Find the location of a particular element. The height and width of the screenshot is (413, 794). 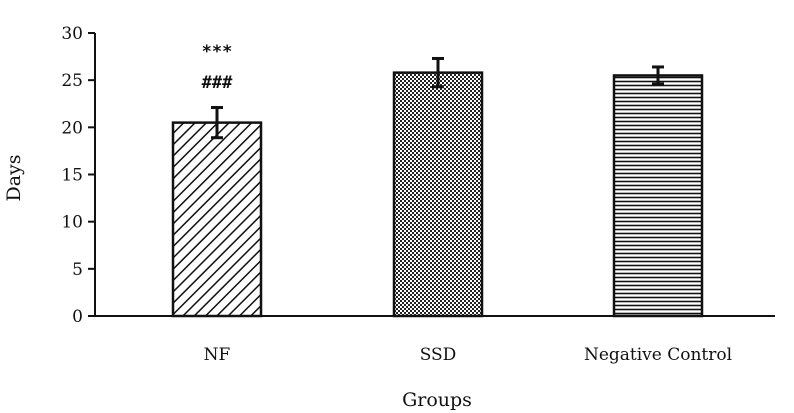

y-tick-label: 25 is located at coordinates (72, 81).